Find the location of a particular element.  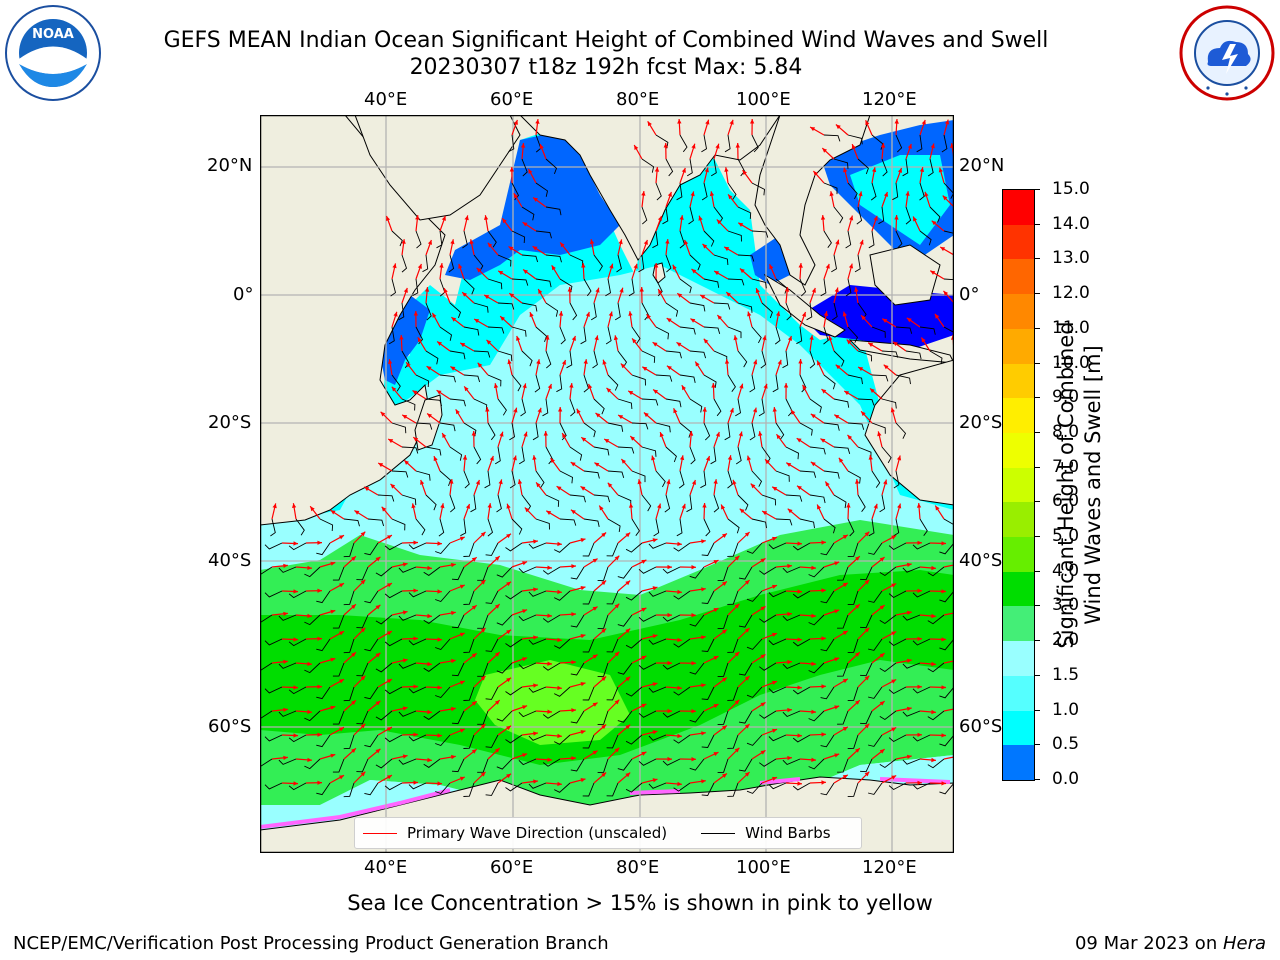

australia-landmass is located at coordinates (909, 432).